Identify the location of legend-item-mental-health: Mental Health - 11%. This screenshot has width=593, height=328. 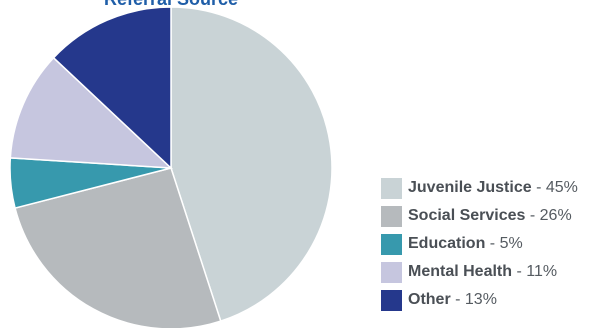
(479, 272).